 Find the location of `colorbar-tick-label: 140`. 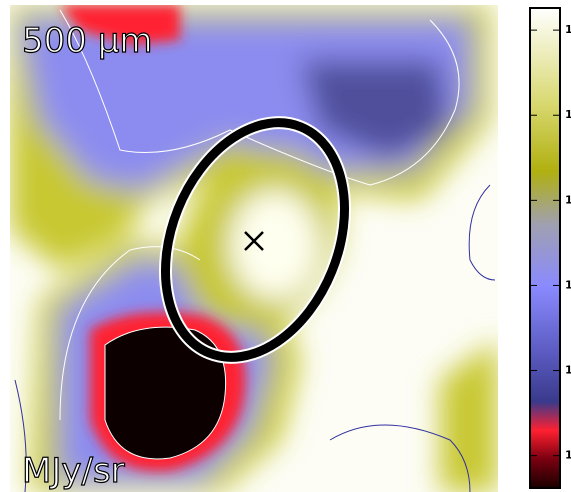

colorbar-tick-label: 140 is located at coordinates (568, 114).